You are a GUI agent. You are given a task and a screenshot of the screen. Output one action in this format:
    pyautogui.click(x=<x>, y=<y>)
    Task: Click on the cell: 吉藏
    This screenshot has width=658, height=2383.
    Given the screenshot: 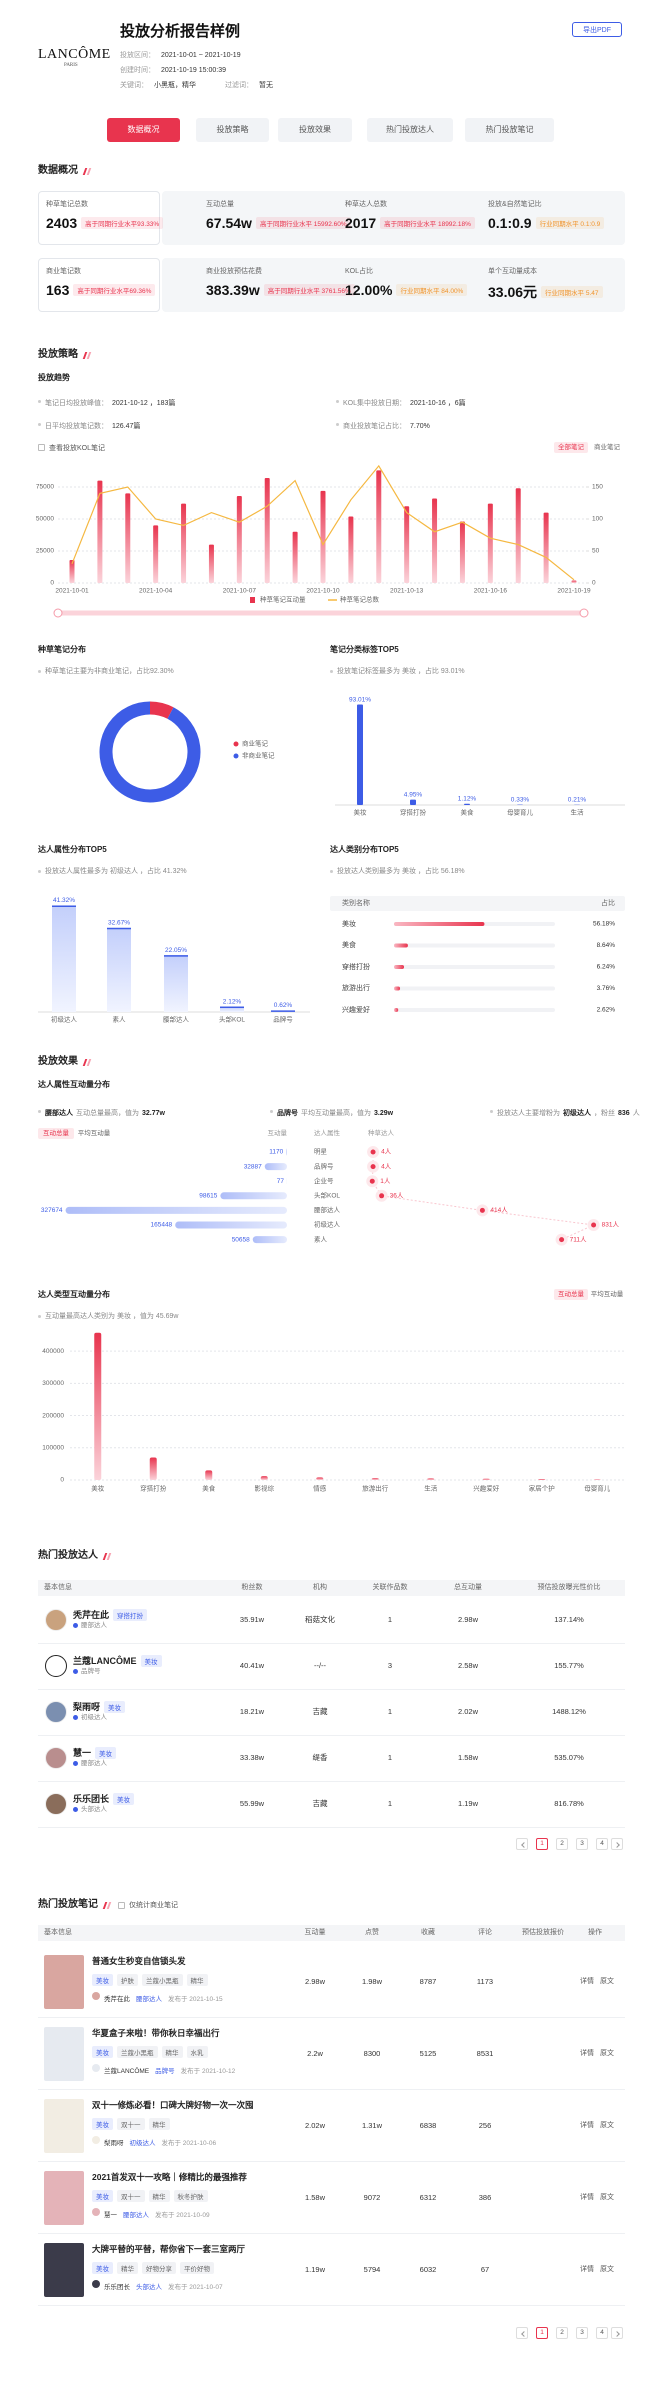 What is the action you would take?
    pyautogui.click(x=320, y=1711)
    